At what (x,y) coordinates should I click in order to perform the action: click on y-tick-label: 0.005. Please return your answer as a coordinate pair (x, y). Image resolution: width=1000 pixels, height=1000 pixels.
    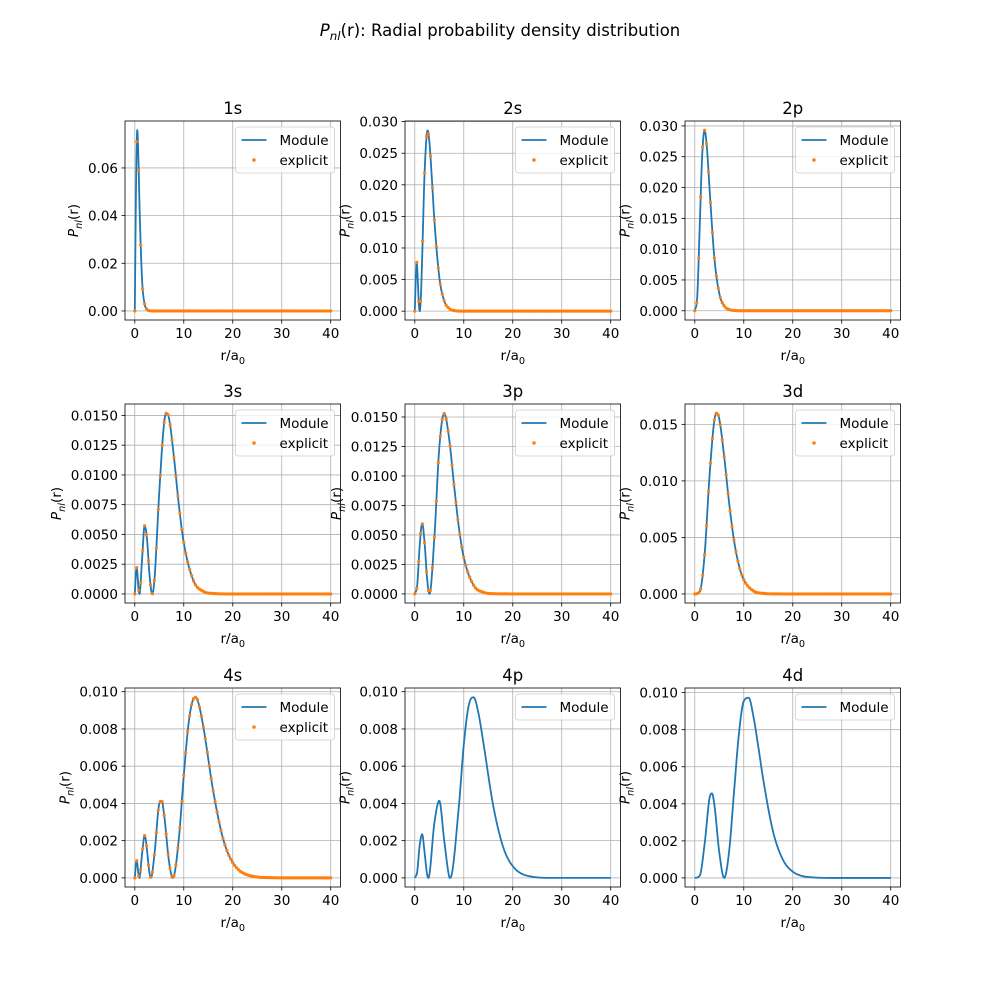
    Looking at the image, I should click on (378, 281).